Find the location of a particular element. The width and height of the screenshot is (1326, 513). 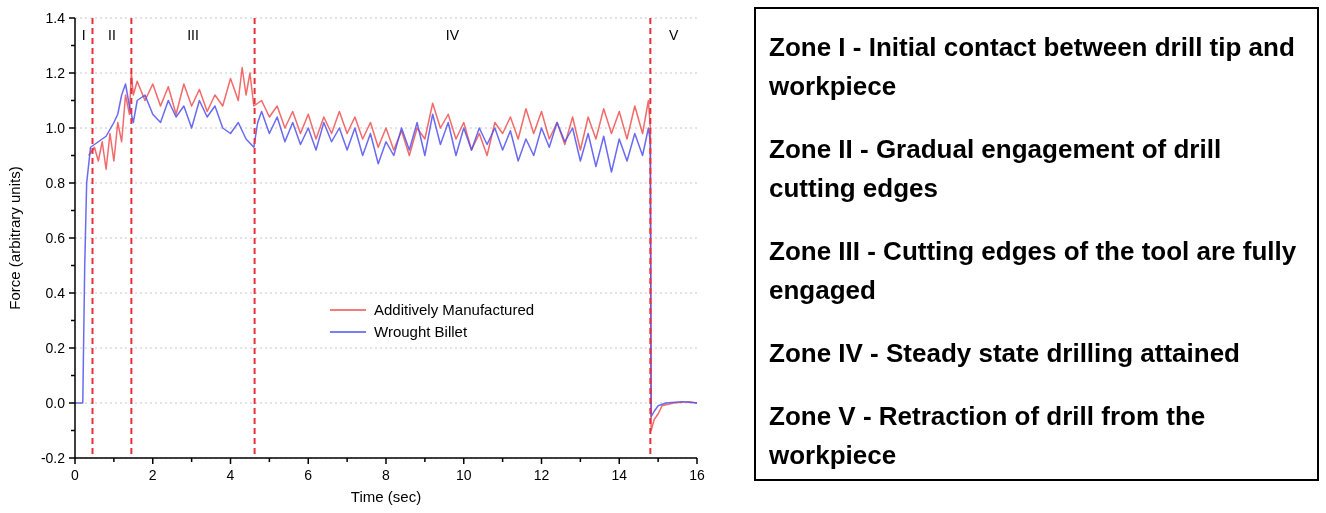

y-tick-label: -0.2 is located at coordinates (53, 457).